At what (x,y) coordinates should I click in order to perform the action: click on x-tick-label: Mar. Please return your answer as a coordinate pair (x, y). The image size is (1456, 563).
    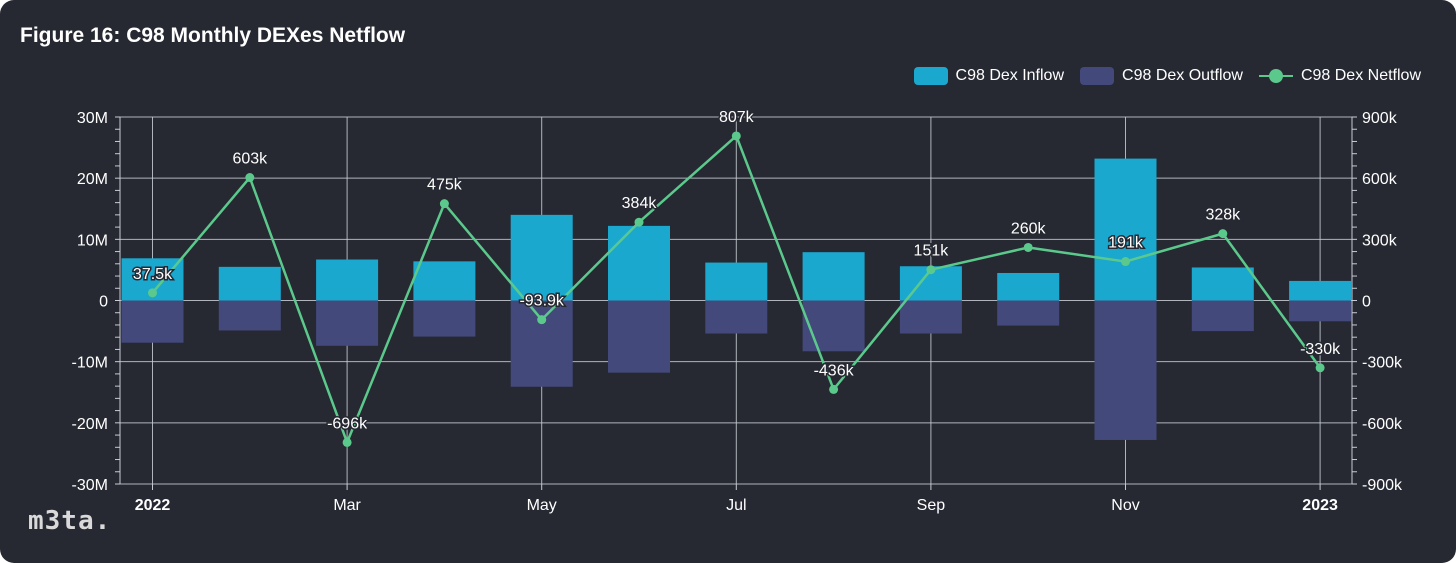
    Looking at the image, I should click on (347, 505).